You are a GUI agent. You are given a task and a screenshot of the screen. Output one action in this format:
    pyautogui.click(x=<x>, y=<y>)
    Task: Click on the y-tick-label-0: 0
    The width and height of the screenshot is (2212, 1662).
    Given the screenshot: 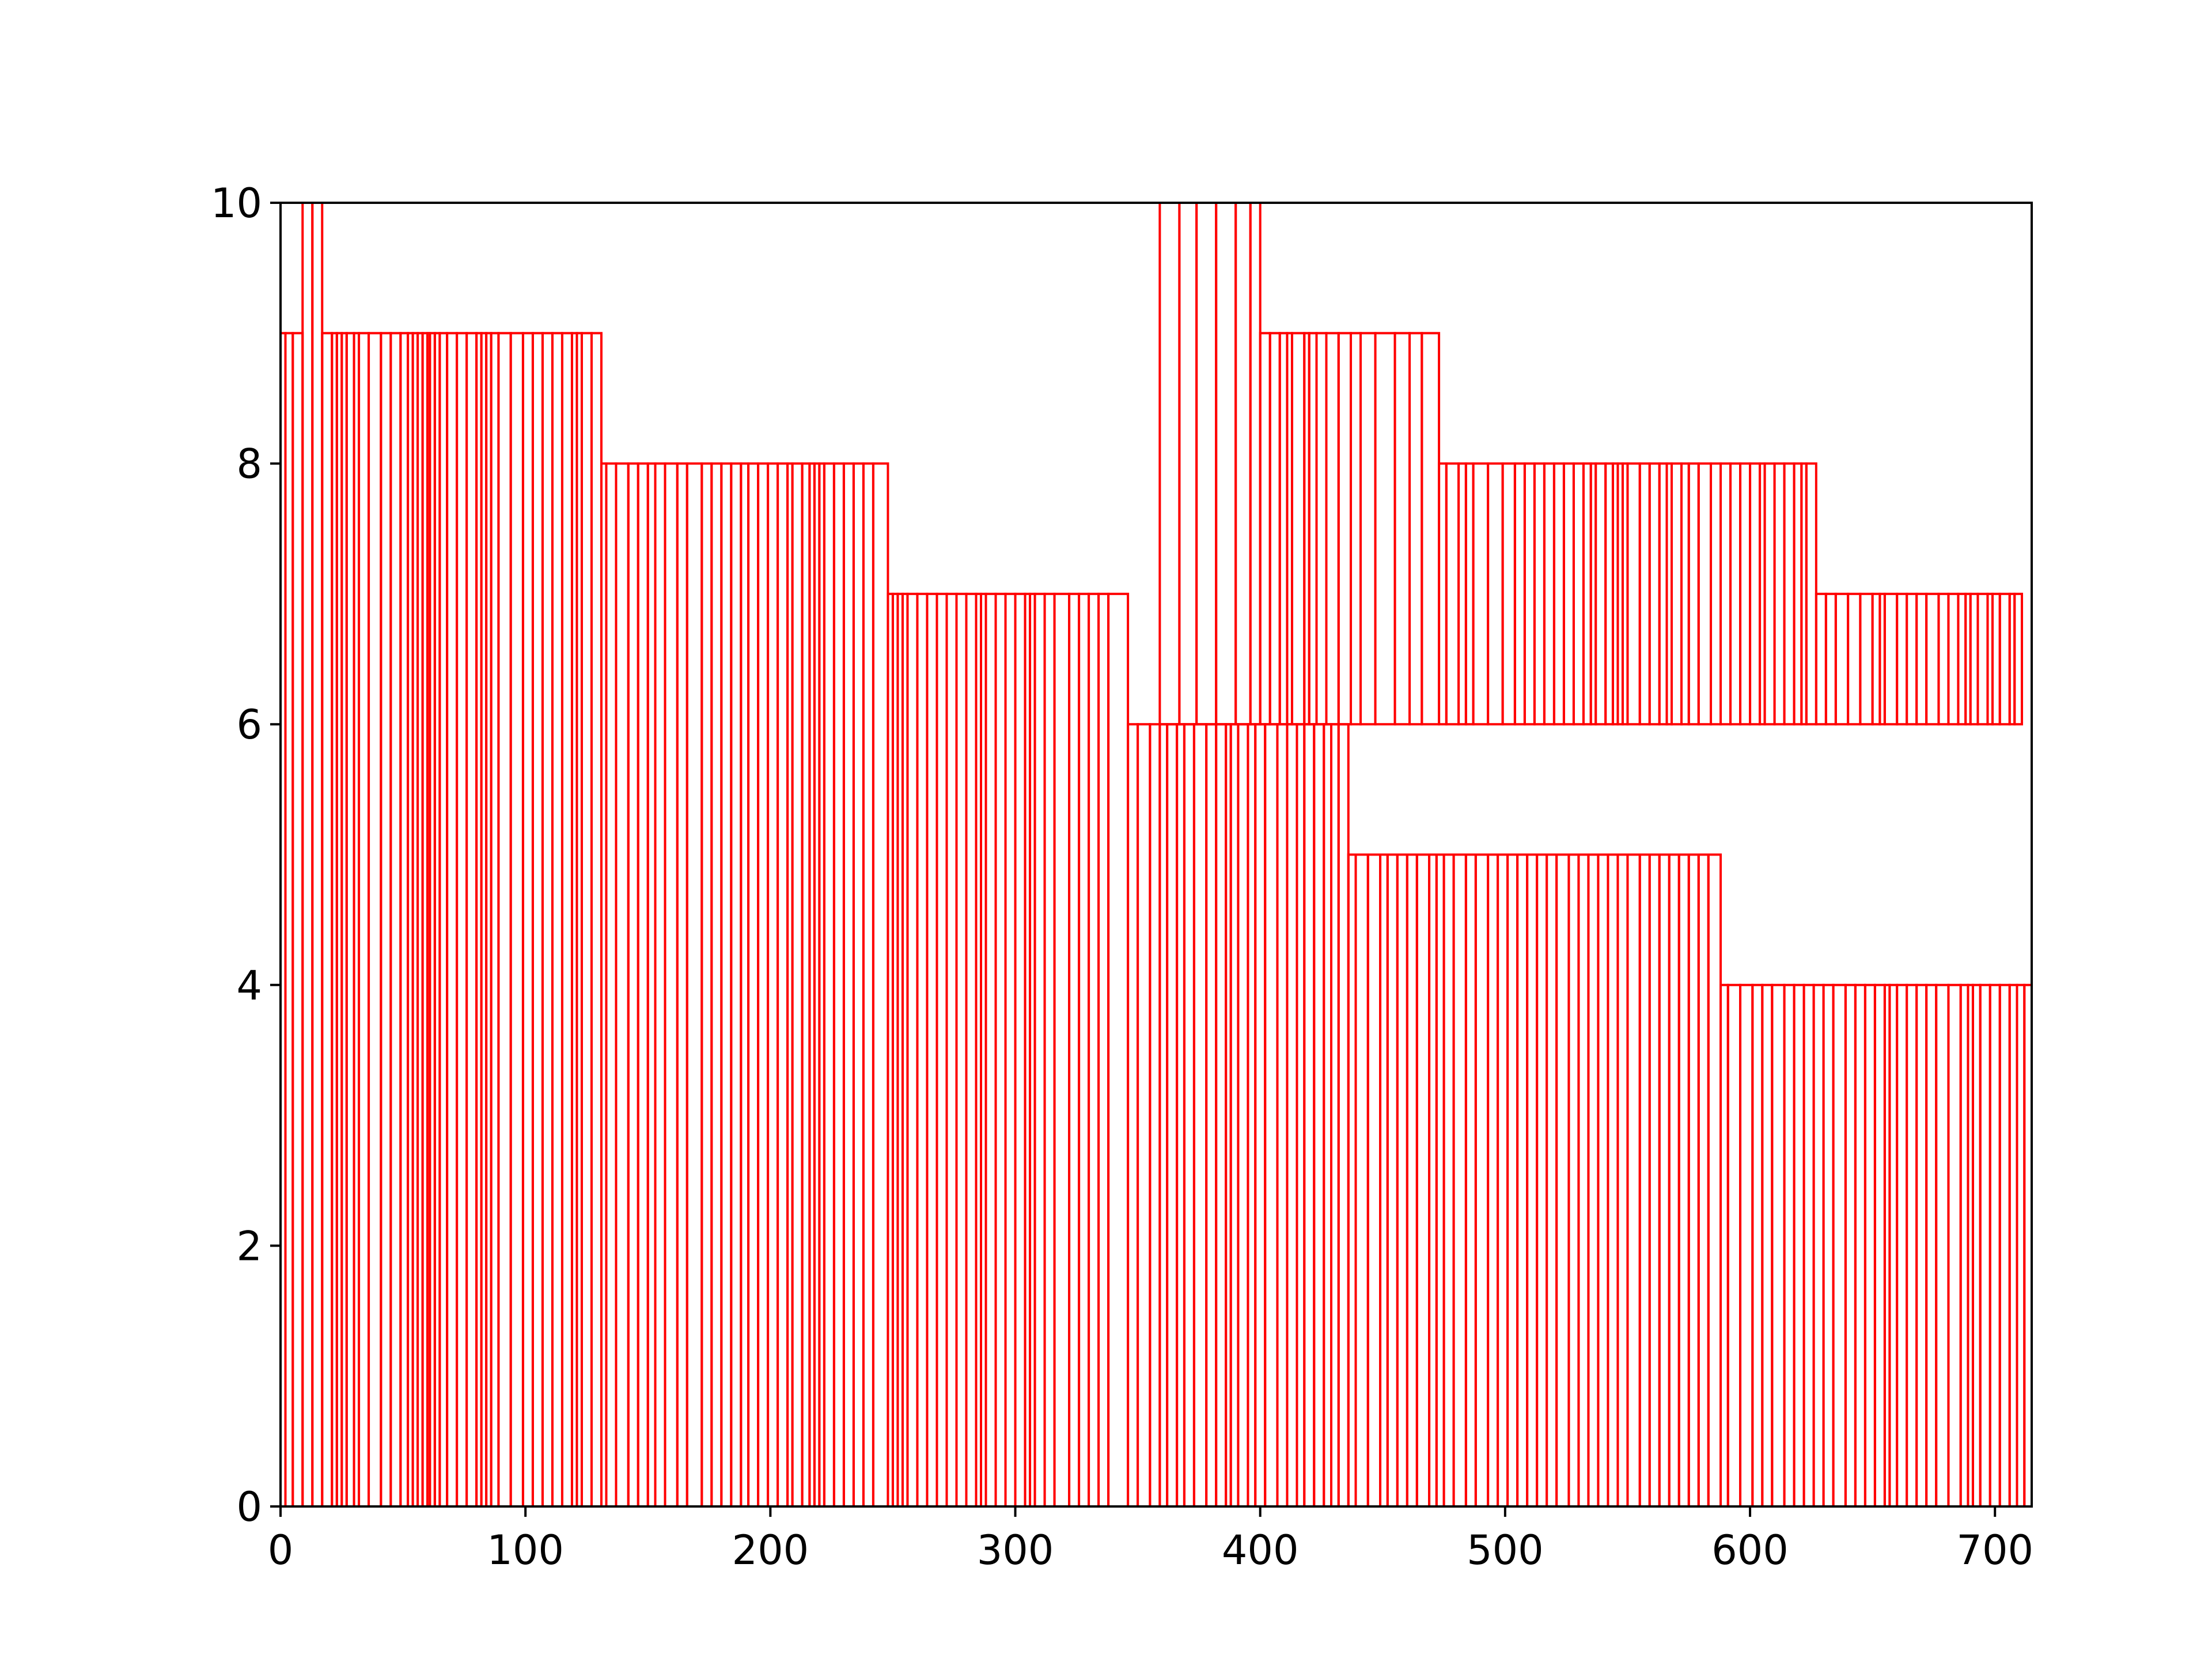 What is the action you would take?
    pyautogui.click(x=249, y=1507)
    